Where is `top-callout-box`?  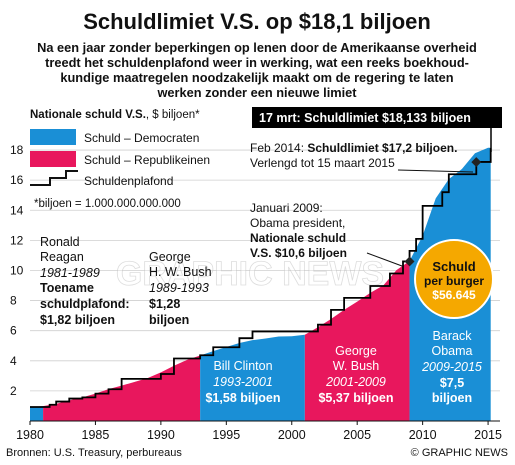 top-callout-box is located at coordinates (377, 117).